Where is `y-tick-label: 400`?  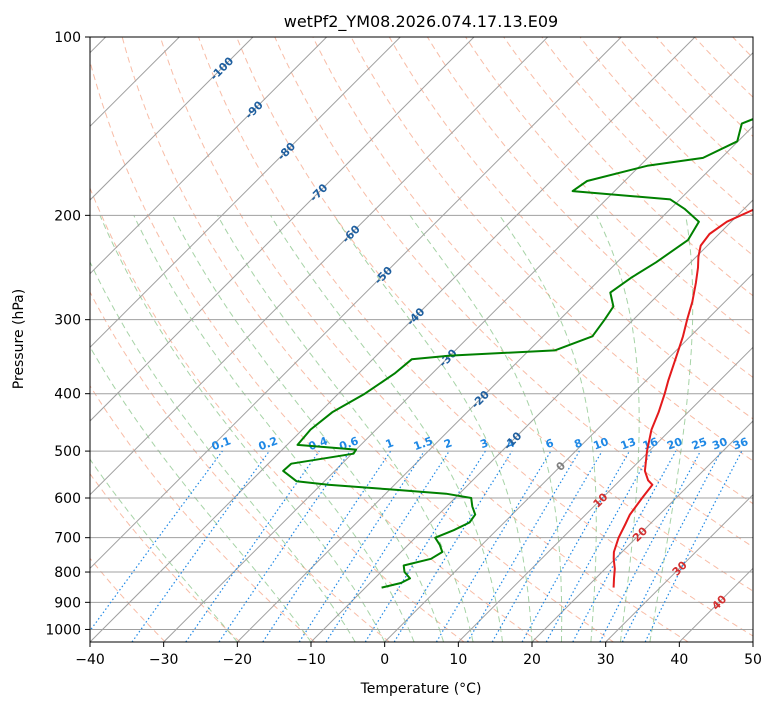 y-tick-label: 400 is located at coordinates (67, 395).